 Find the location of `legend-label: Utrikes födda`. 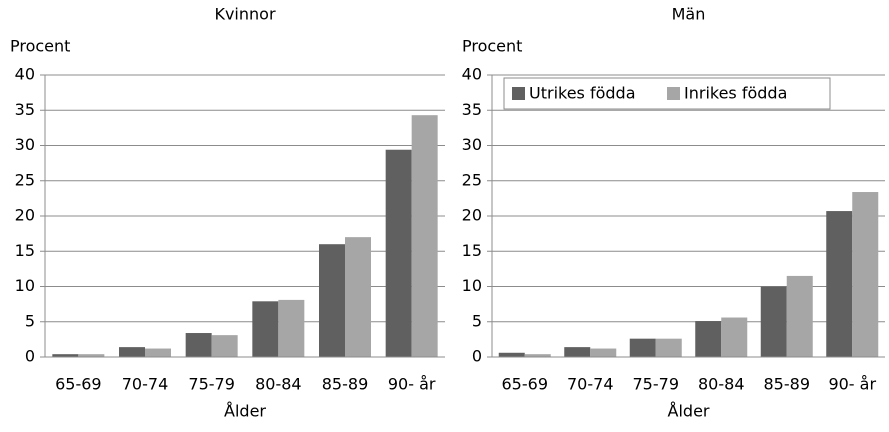

legend-label: Utrikes födda is located at coordinates (582, 93).